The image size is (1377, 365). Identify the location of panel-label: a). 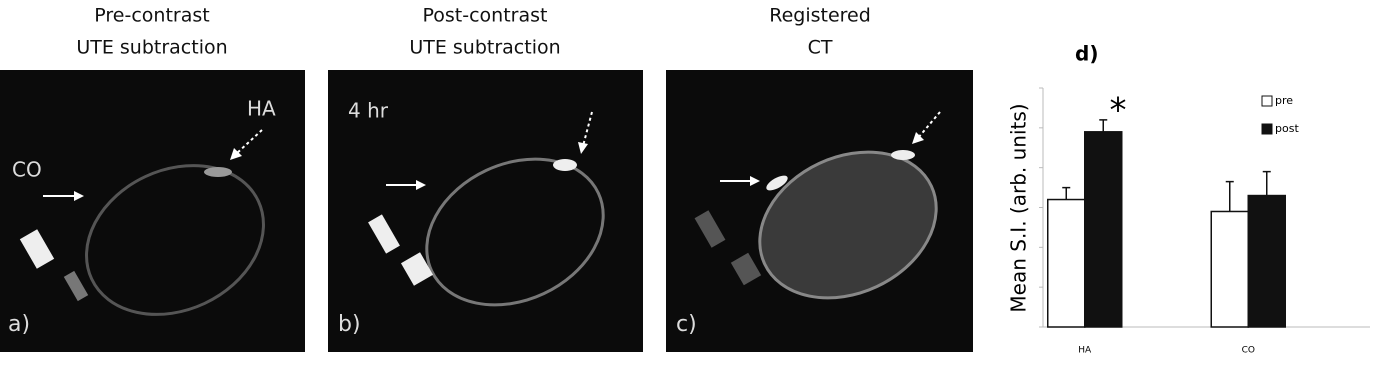
(19, 324).